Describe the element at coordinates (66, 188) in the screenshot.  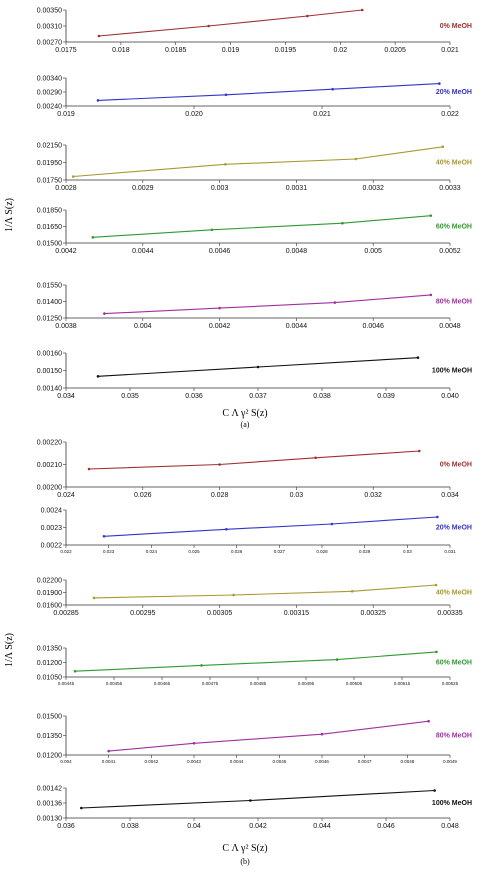
I see `x-tick-label: 0.0028` at that location.